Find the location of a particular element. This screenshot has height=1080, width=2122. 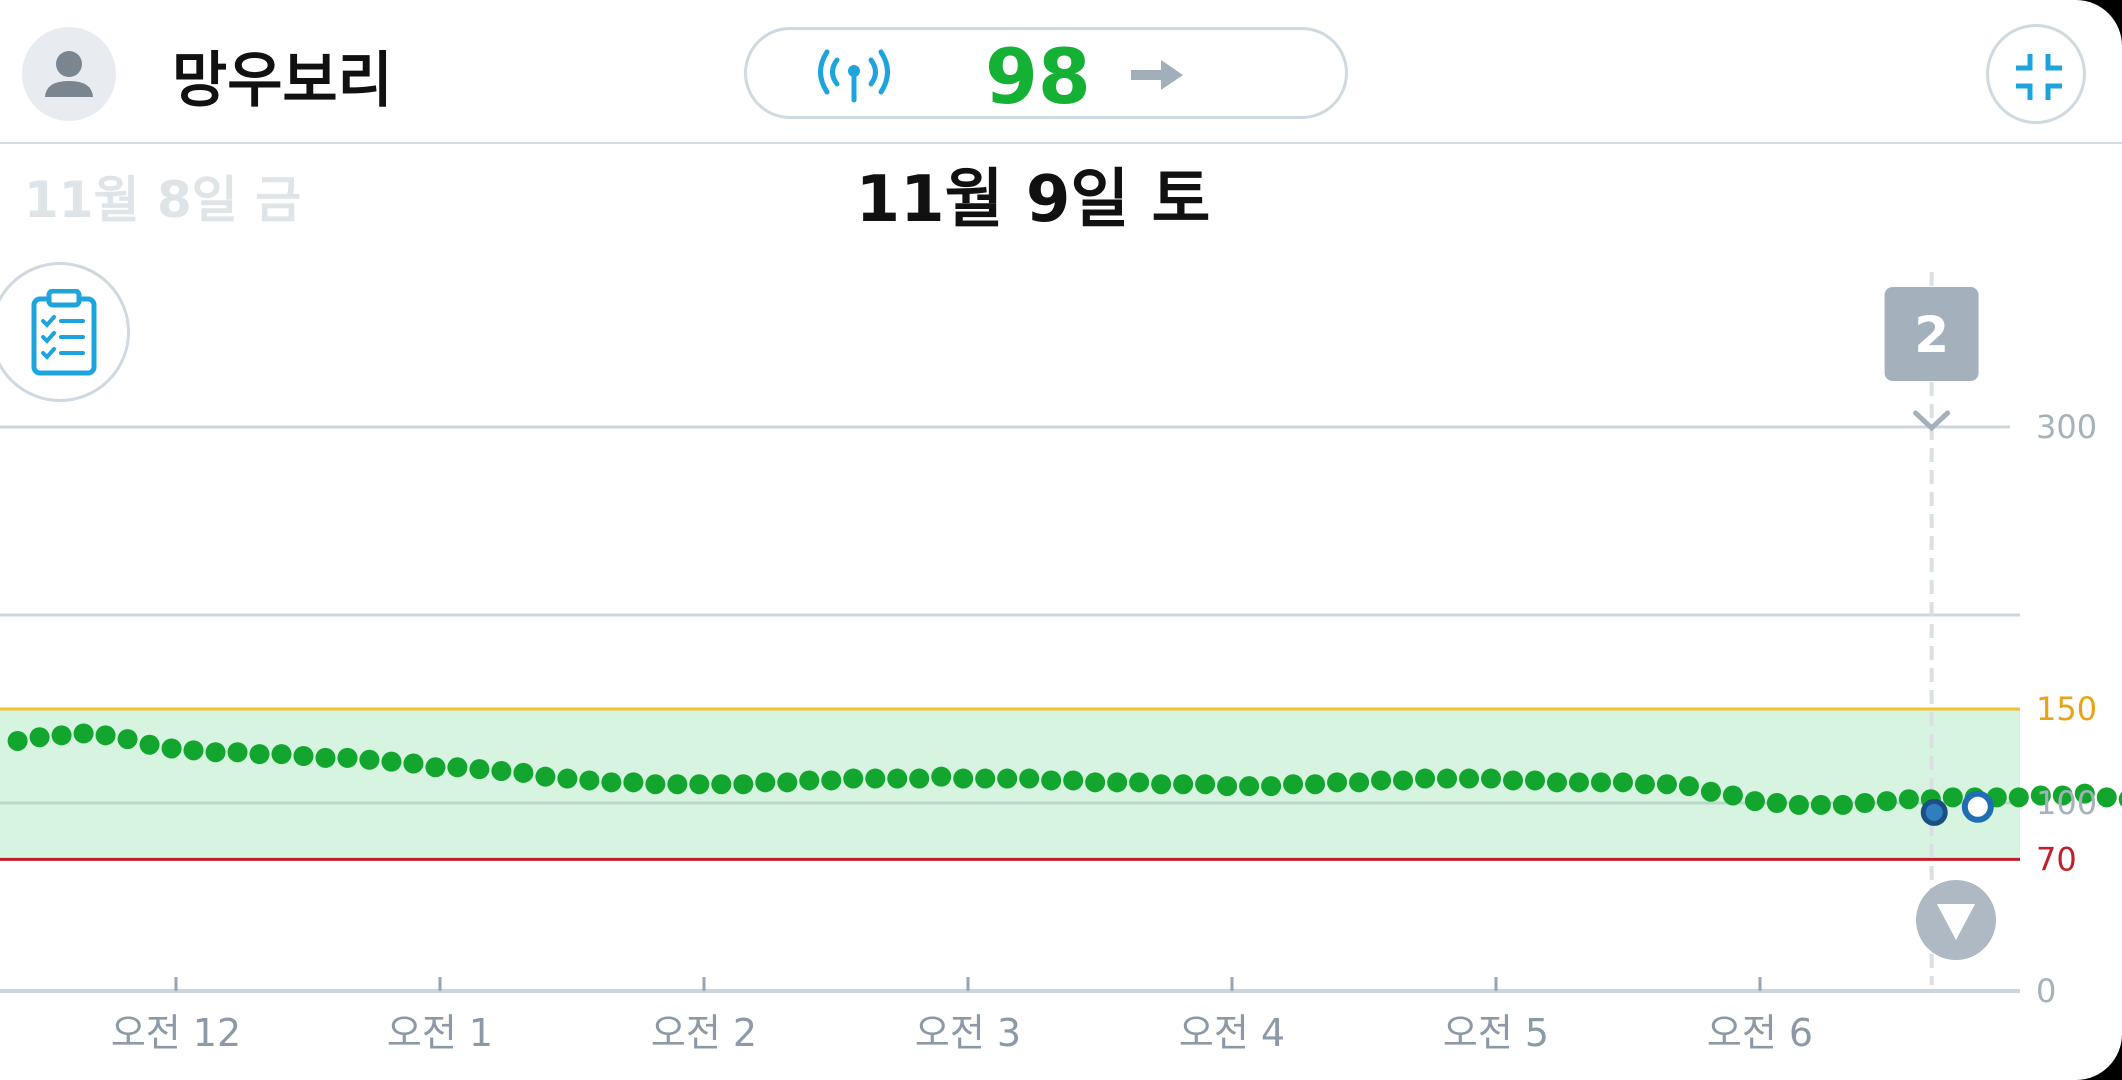

y-tick-label: 300 is located at coordinates (2066, 427).